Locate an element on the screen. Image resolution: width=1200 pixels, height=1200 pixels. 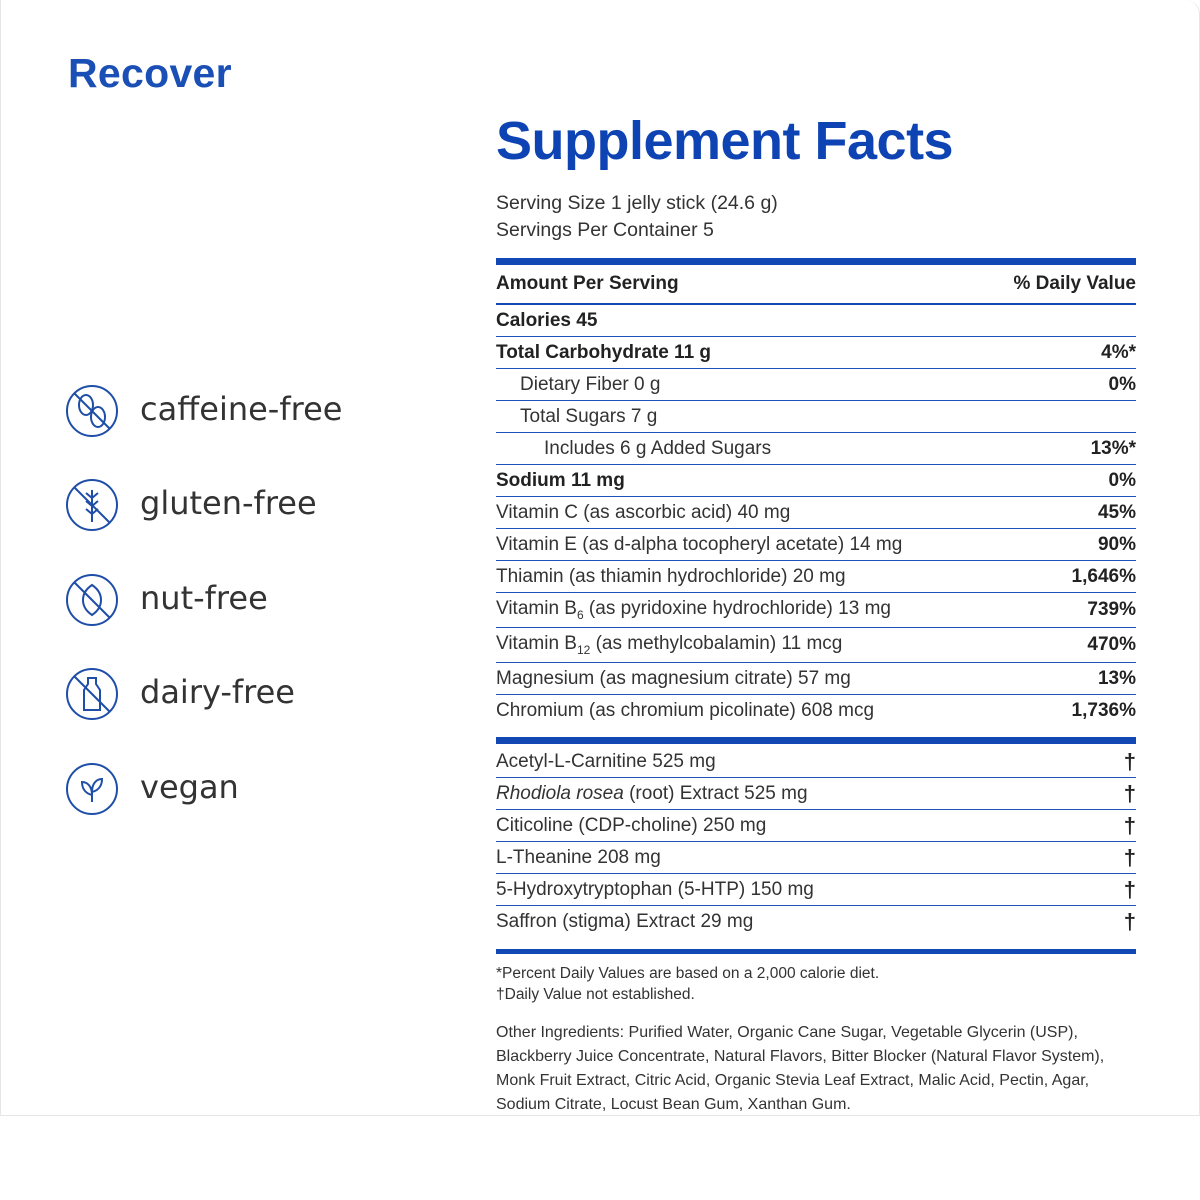
daily-value: 1,736% is located at coordinates (1103, 710).